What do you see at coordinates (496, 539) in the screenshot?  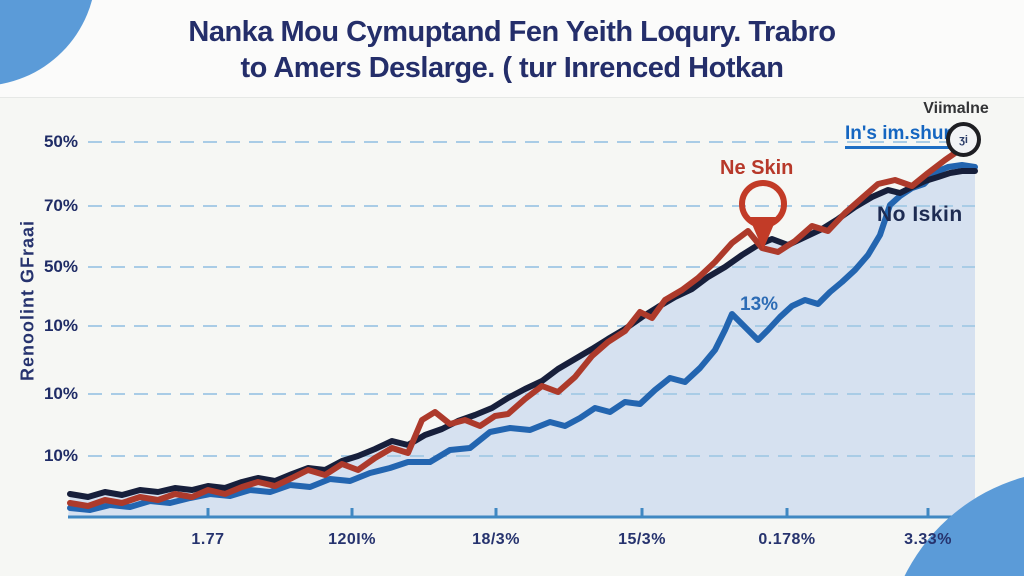 I see `x-tick-label-2: 18/3%` at bounding box center [496, 539].